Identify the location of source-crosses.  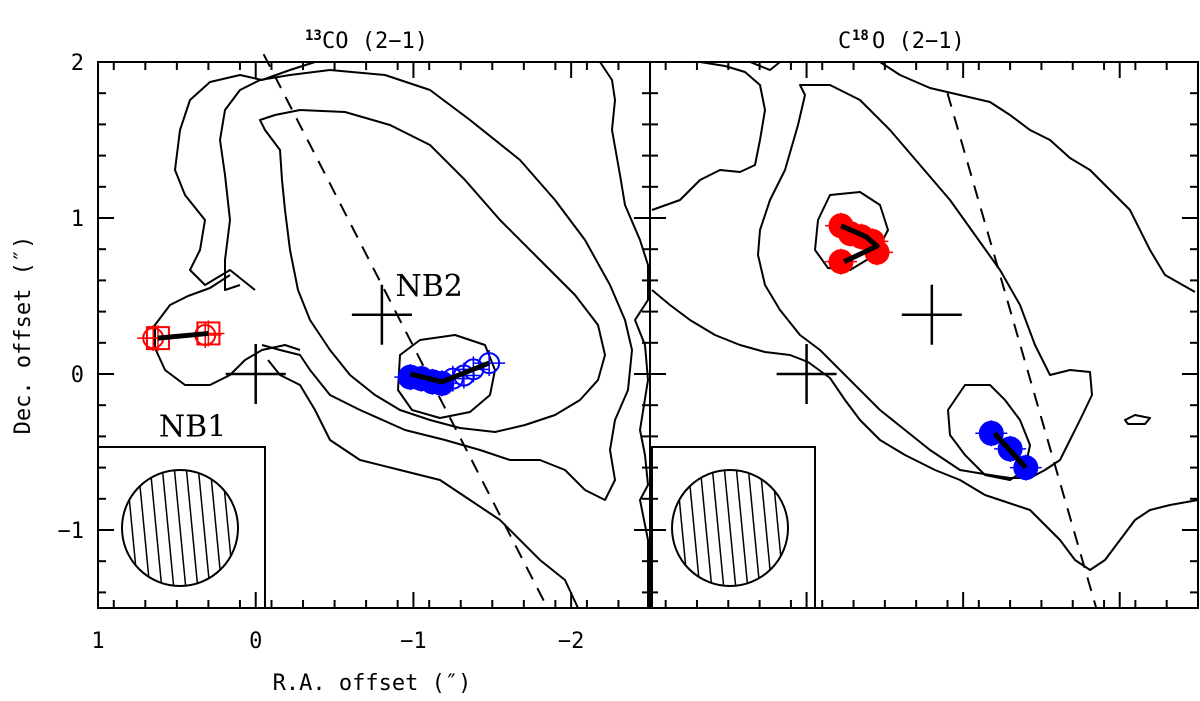
(593, 344).